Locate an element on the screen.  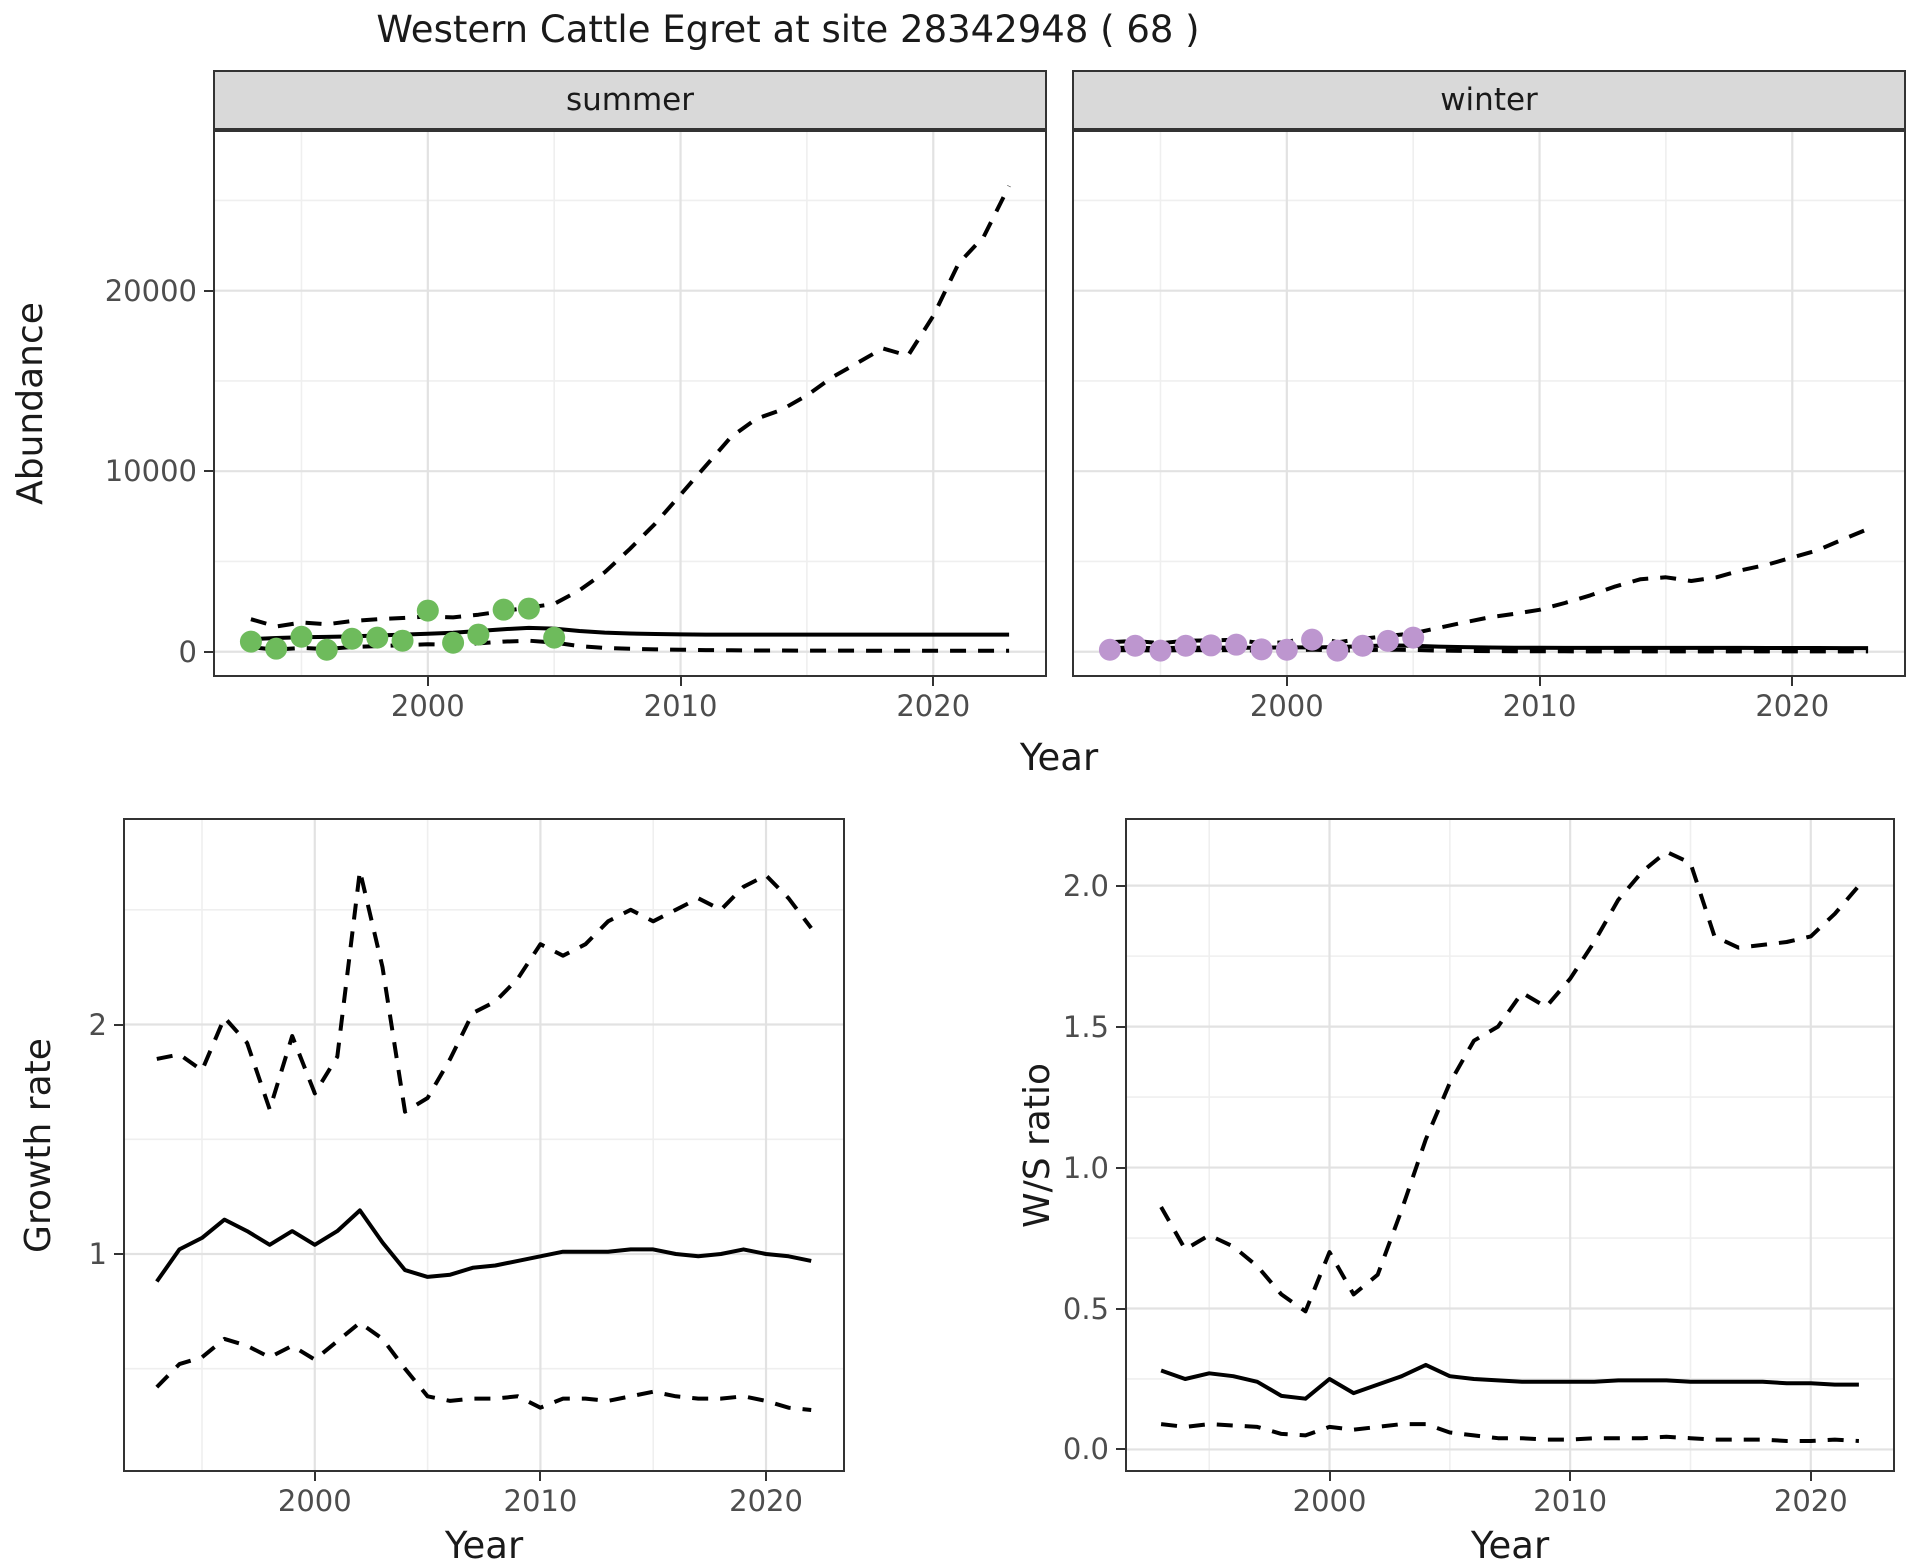
abundance-winter-upper_ci-line is located at coordinates (1489, 586).